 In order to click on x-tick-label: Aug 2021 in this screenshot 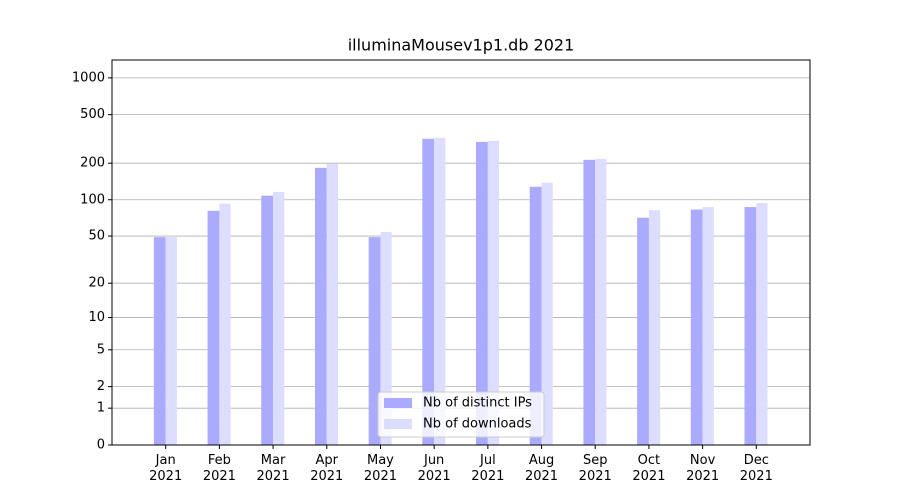, I will do `click(541, 468)`.